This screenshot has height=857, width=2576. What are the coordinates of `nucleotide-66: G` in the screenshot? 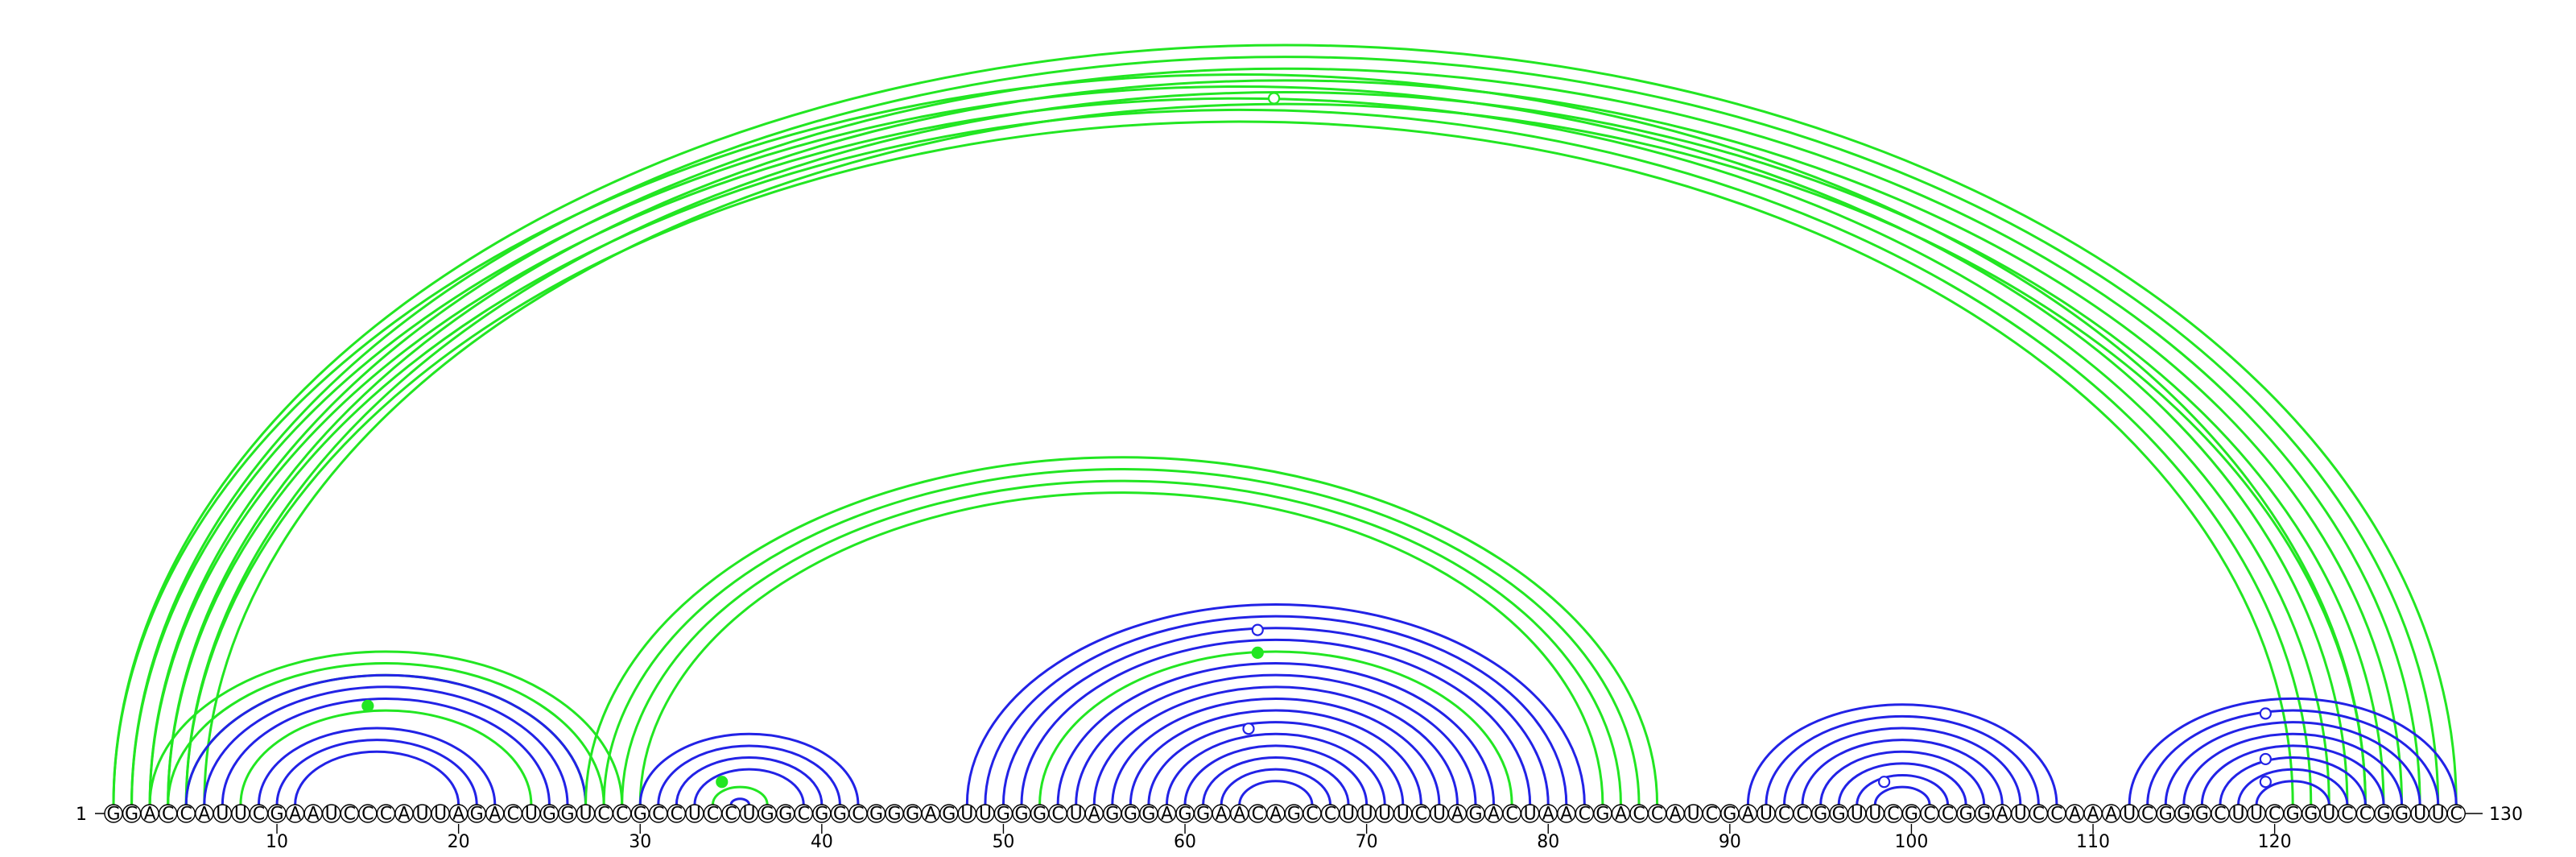 It's located at (1294, 814).